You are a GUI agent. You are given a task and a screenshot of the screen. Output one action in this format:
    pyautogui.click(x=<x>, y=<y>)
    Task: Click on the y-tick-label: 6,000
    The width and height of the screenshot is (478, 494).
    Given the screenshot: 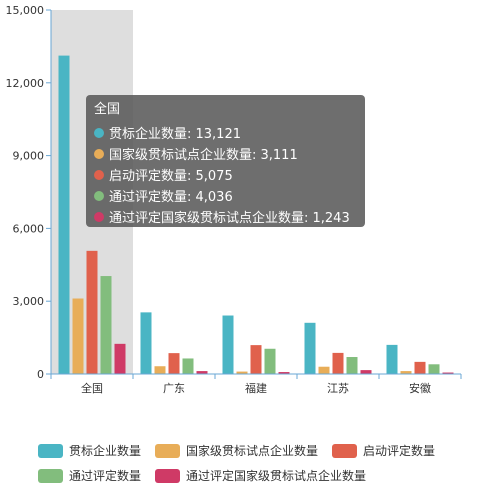 What is the action you would take?
    pyautogui.click(x=29, y=228)
    